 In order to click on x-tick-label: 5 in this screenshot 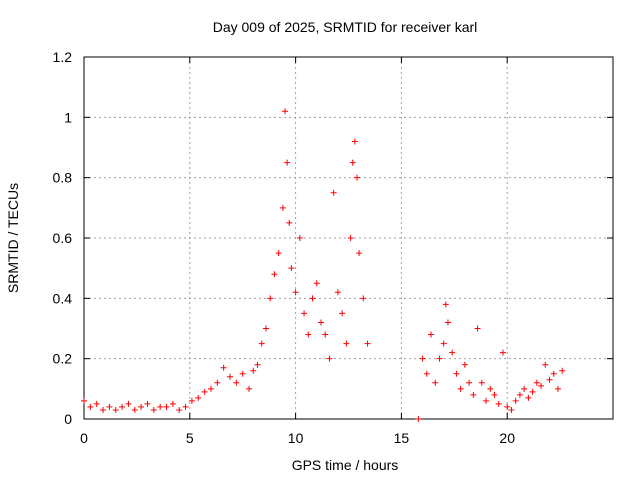, I will do `click(190, 438)`.